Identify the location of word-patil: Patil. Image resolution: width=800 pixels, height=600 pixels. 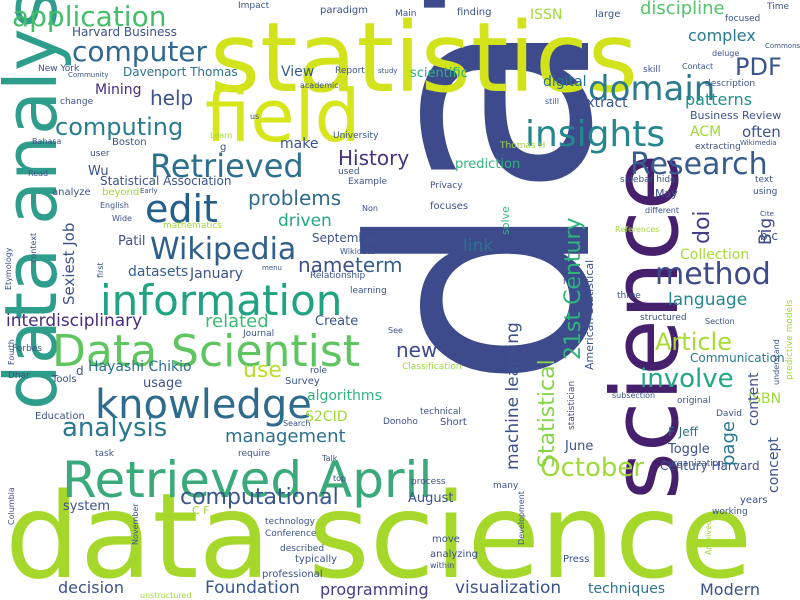
(132, 241).